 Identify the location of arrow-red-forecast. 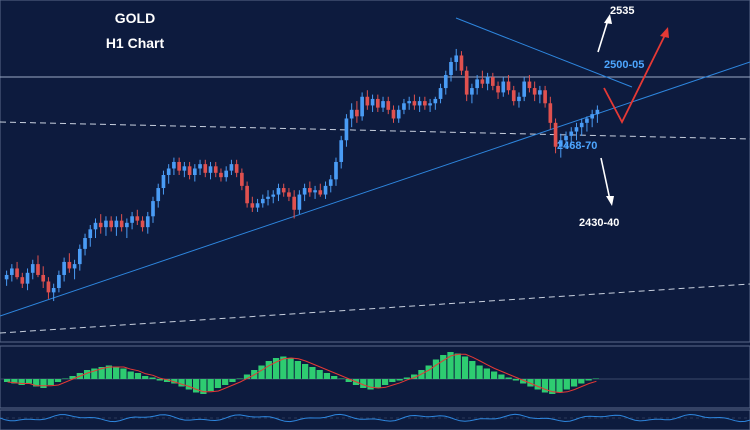
(635, 78).